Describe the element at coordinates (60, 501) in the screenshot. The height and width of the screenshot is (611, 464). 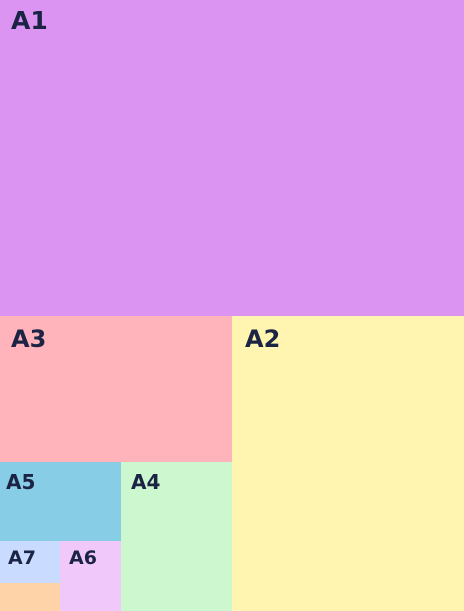
I see `a5-region: A5` at that location.